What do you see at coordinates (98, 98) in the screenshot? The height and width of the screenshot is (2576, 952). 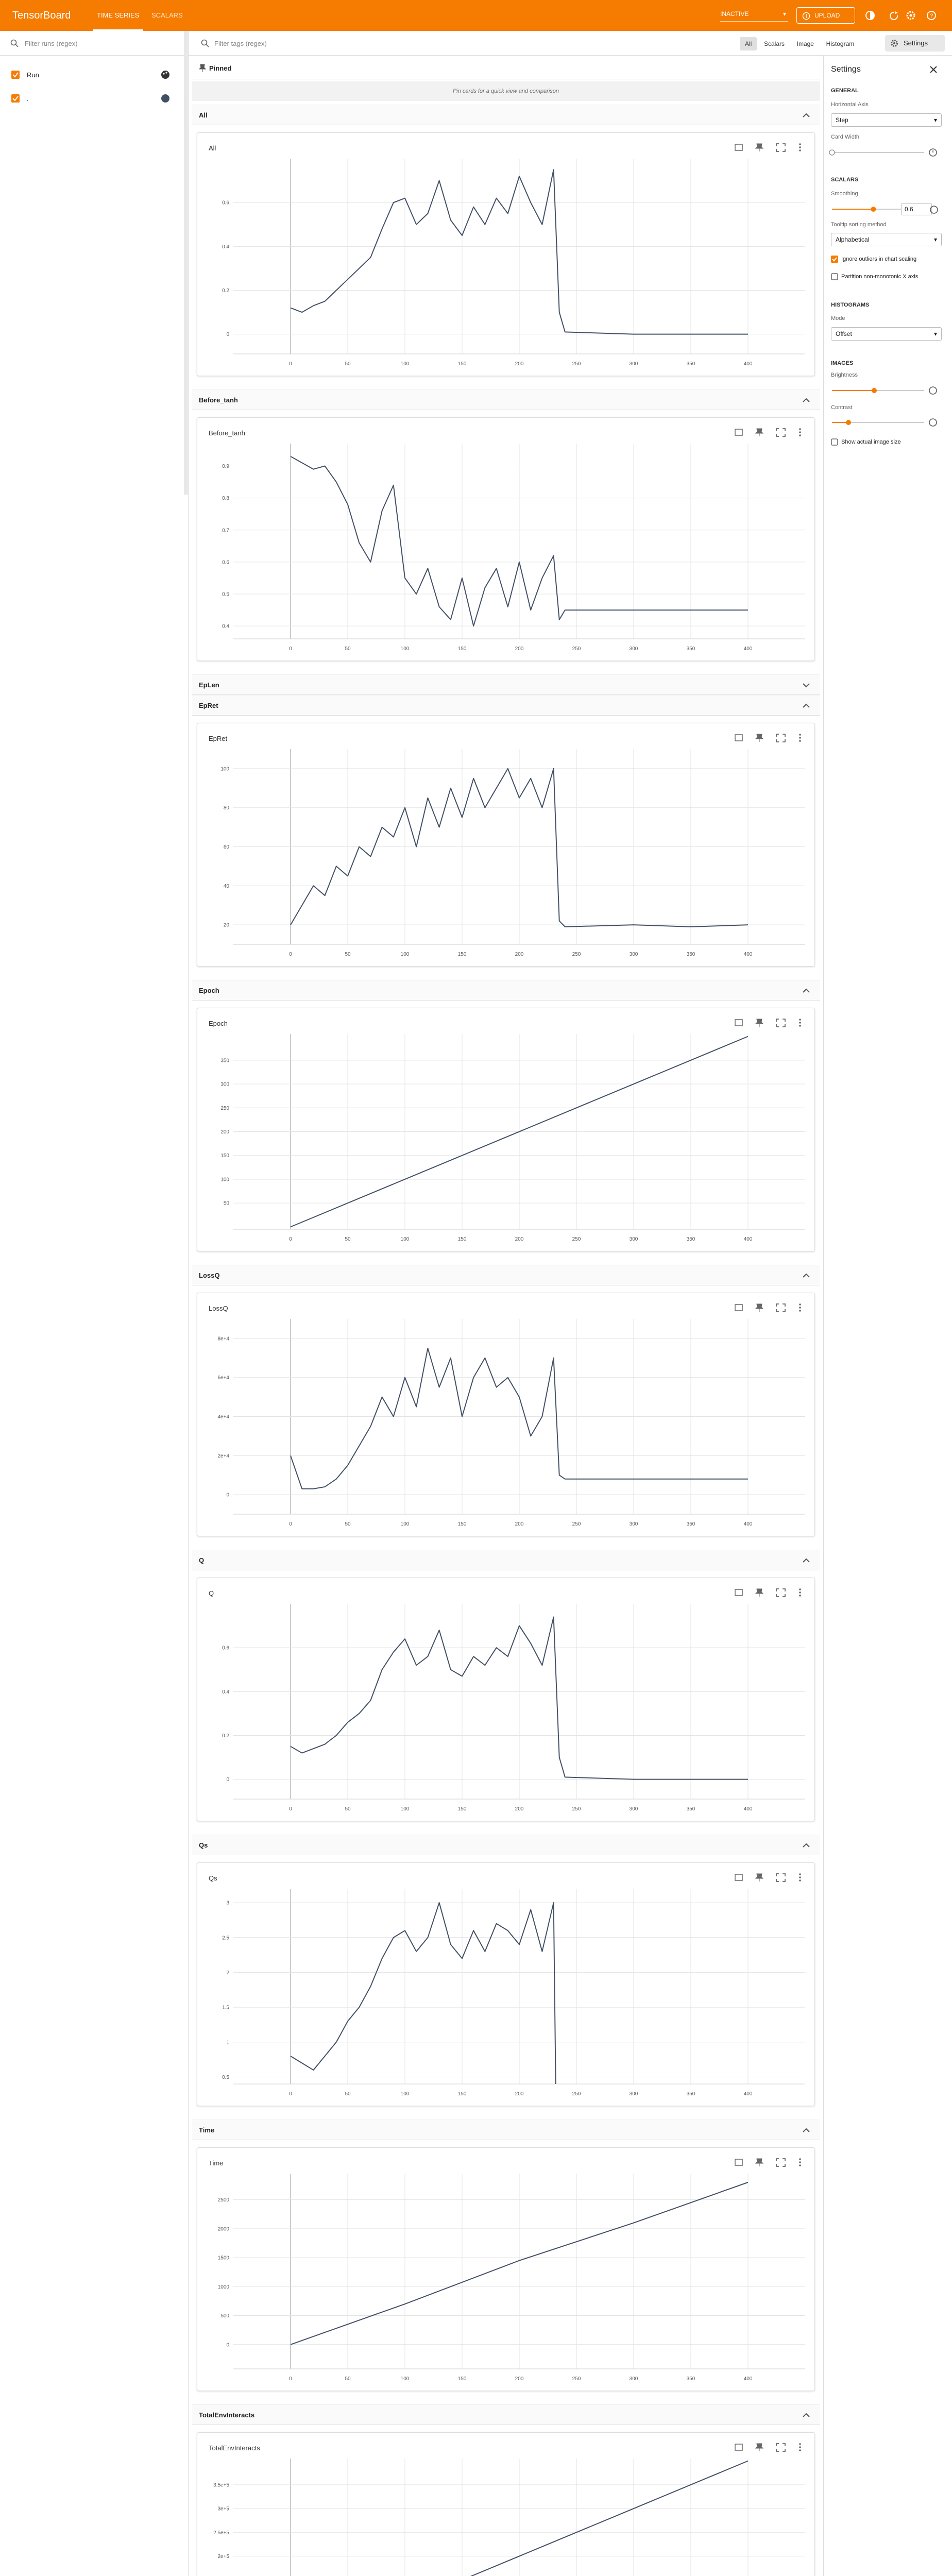 I see `run-row: .` at bounding box center [98, 98].